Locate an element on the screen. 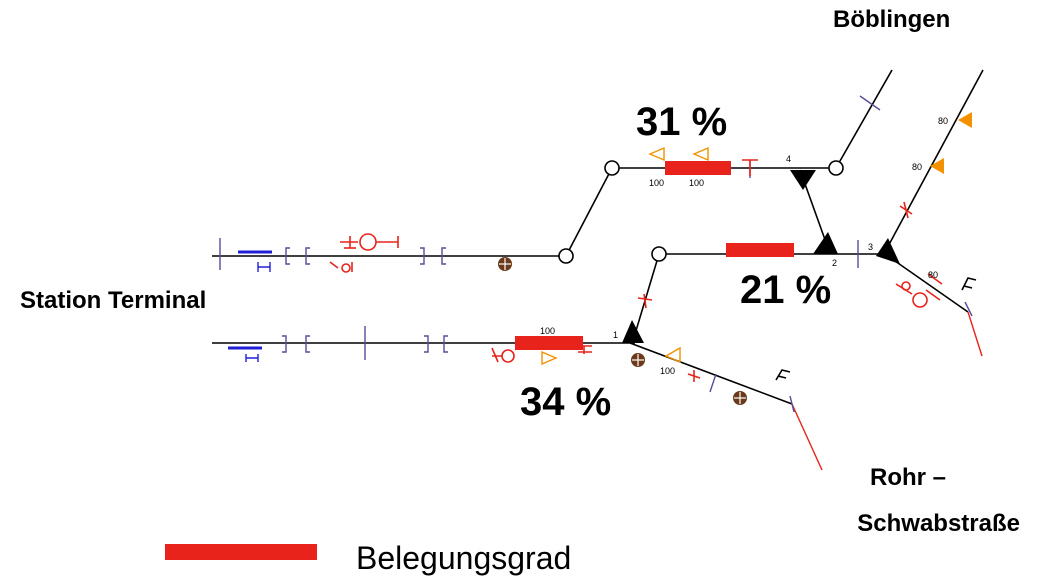 This screenshot has height=584, width=1039. stop-marks is located at coordinates (876, 329).